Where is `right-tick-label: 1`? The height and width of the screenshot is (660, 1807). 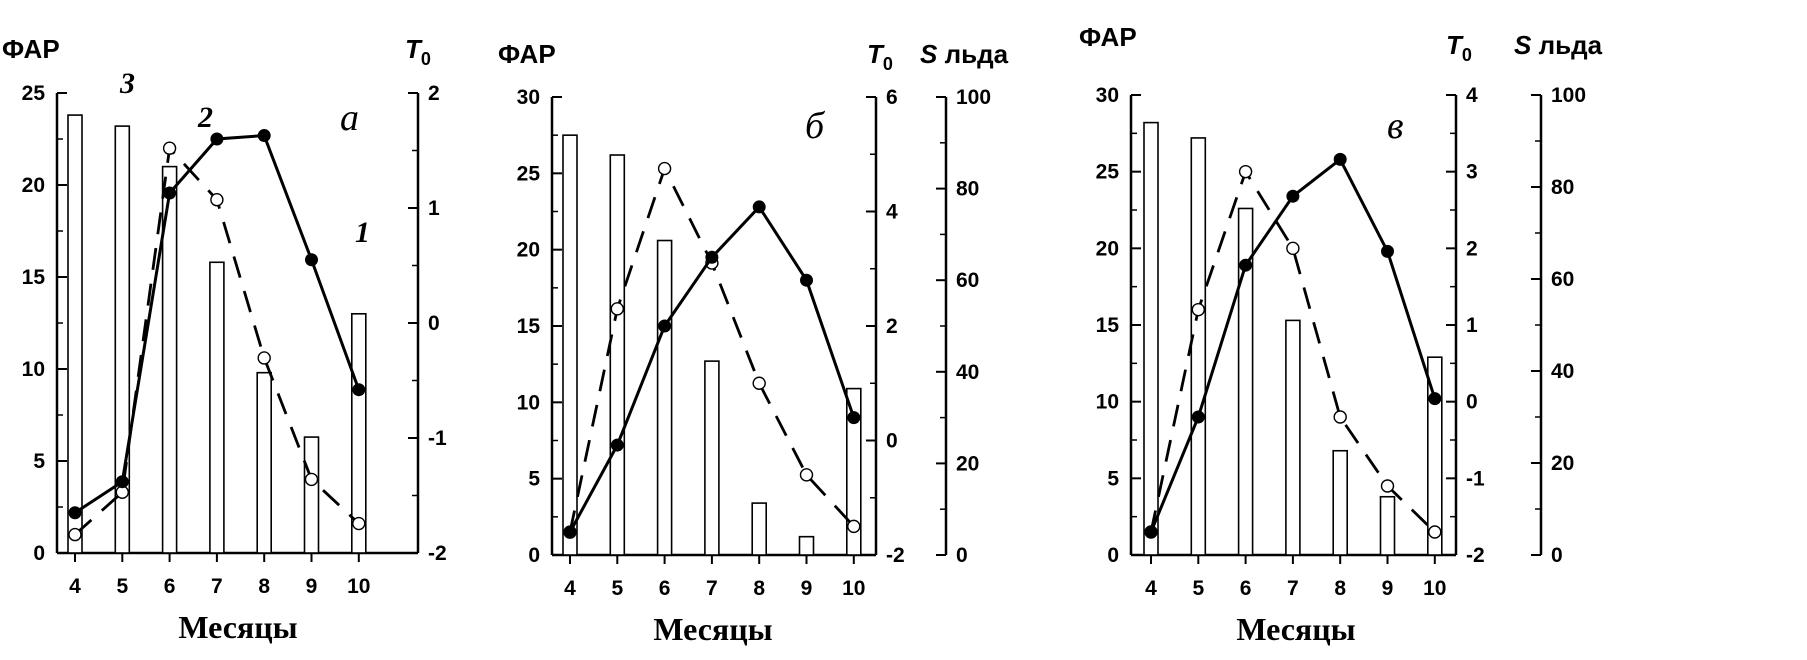 right-tick-label: 1 is located at coordinates (1472, 325).